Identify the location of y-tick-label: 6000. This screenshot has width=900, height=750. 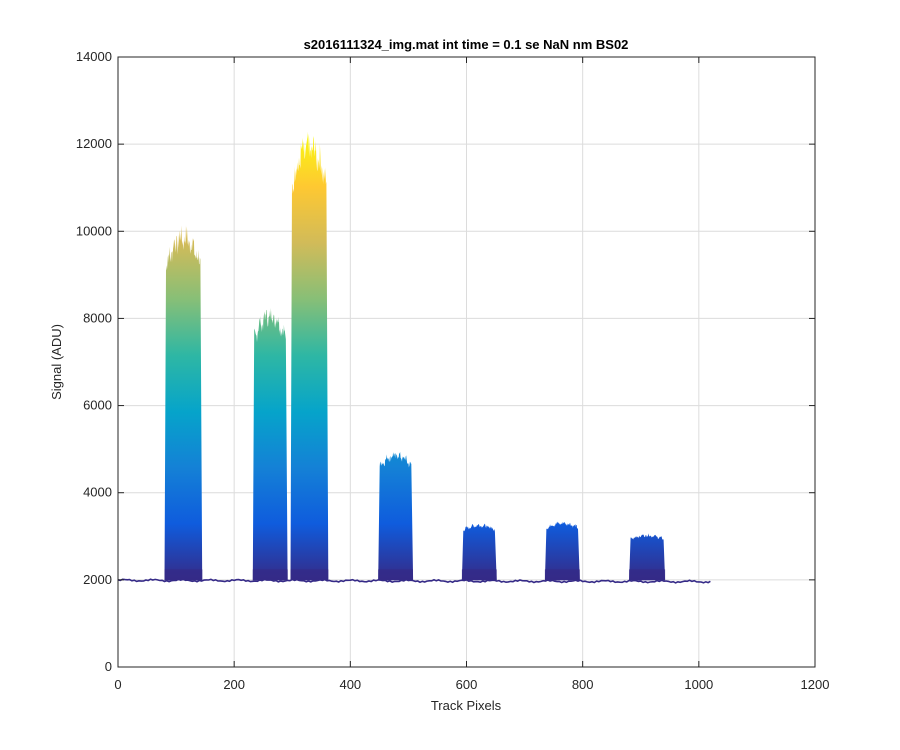
(97, 405).